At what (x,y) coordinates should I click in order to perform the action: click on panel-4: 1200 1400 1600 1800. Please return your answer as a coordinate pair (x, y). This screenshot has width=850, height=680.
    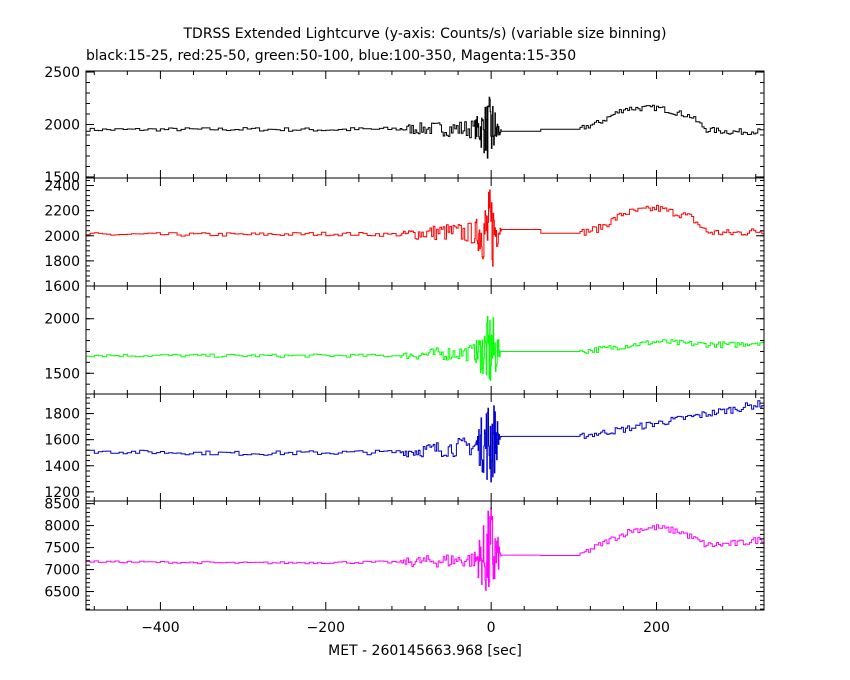
    Looking at the image, I should click on (404, 447).